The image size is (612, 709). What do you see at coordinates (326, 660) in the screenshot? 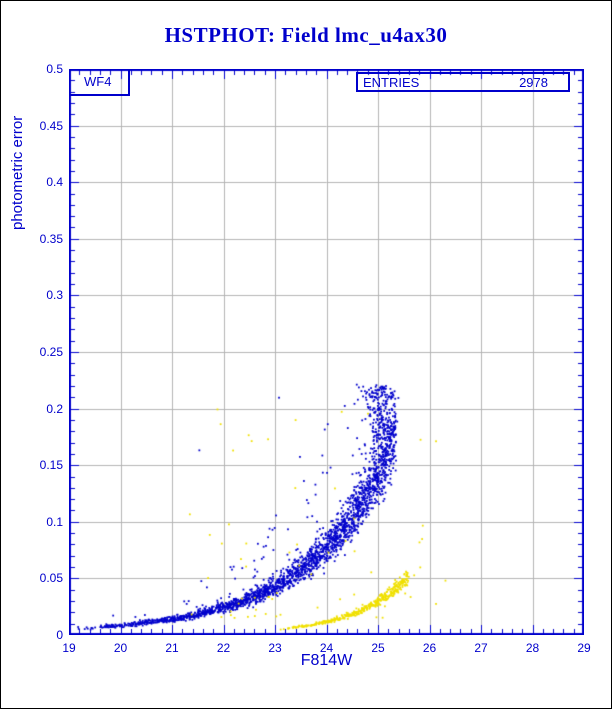
I see `x-axis-title: F814W` at bounding box center [326, 660].